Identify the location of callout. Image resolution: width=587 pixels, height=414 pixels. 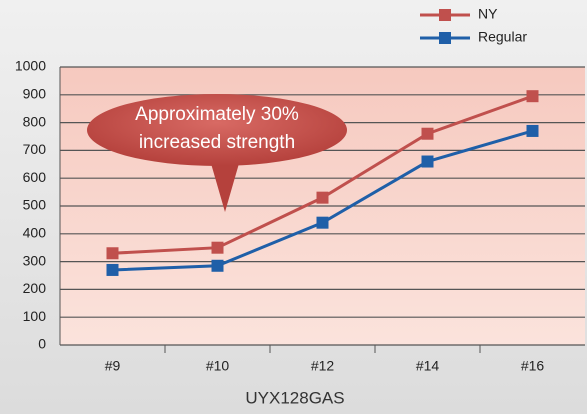
(217, 130).